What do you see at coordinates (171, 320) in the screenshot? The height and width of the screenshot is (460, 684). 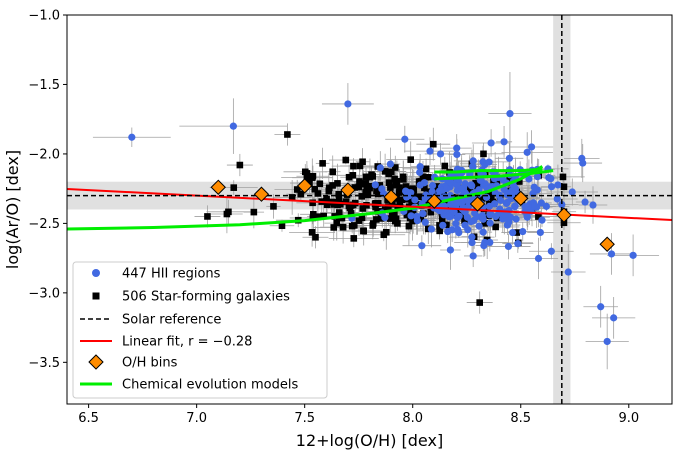 I see `legend-label-solar: Solar reference` at bounding box center [171, 320].